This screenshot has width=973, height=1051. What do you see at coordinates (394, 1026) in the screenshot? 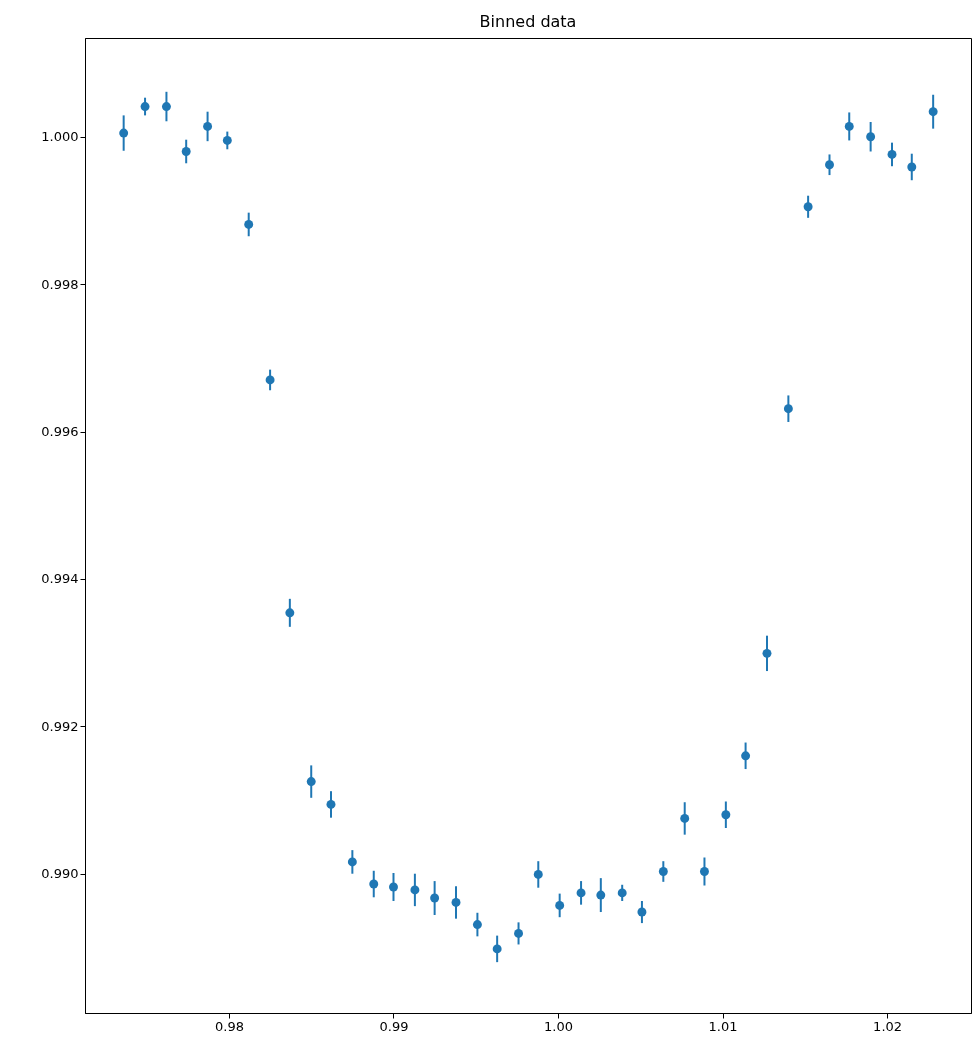
I see `x-tick-label: 0.99` at bounding box center [394, 1026].